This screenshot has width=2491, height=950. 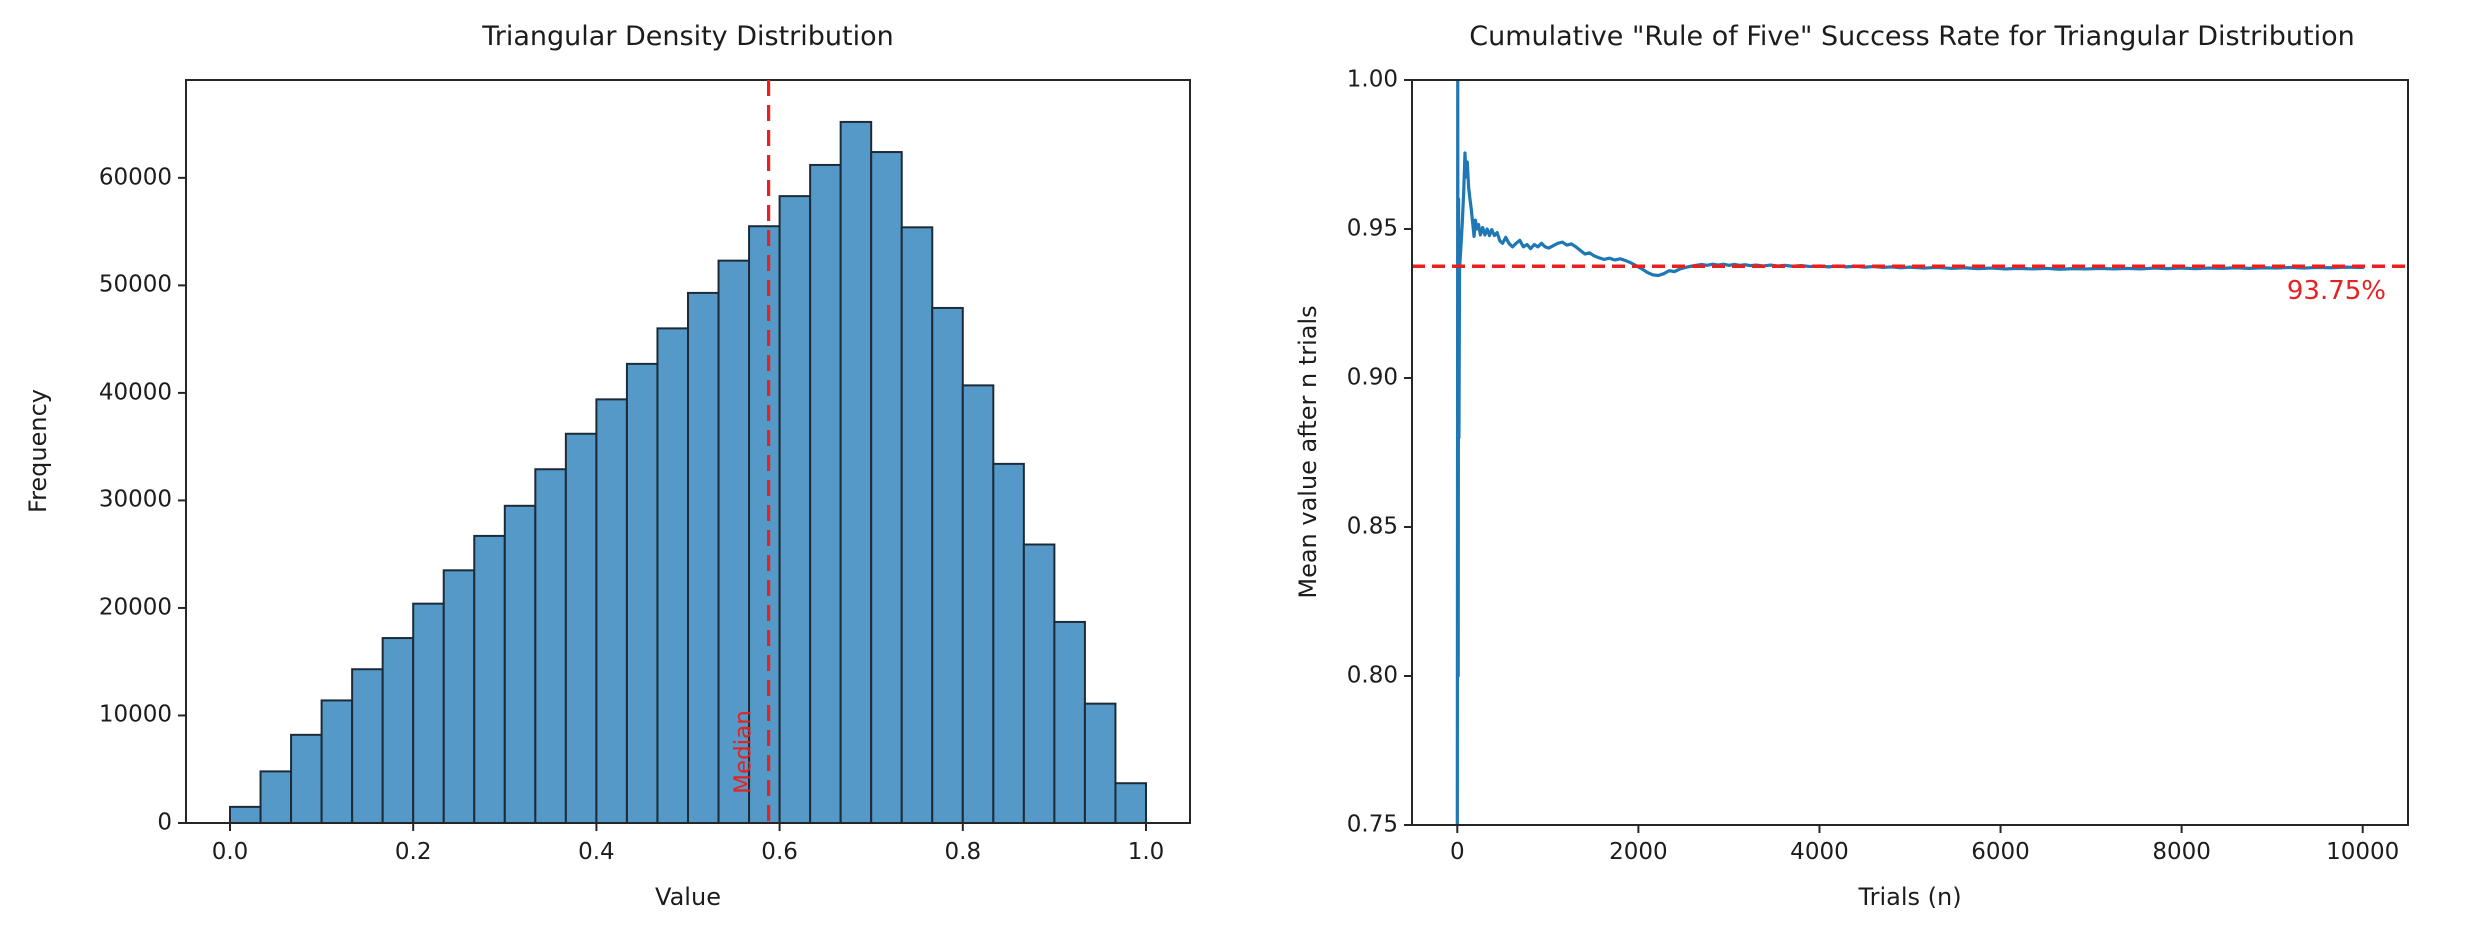 What do you see at coordinates (2363, 852) in the screenshot?
I see `x-tick-label: 10000` at bounding box center [2363, 852].